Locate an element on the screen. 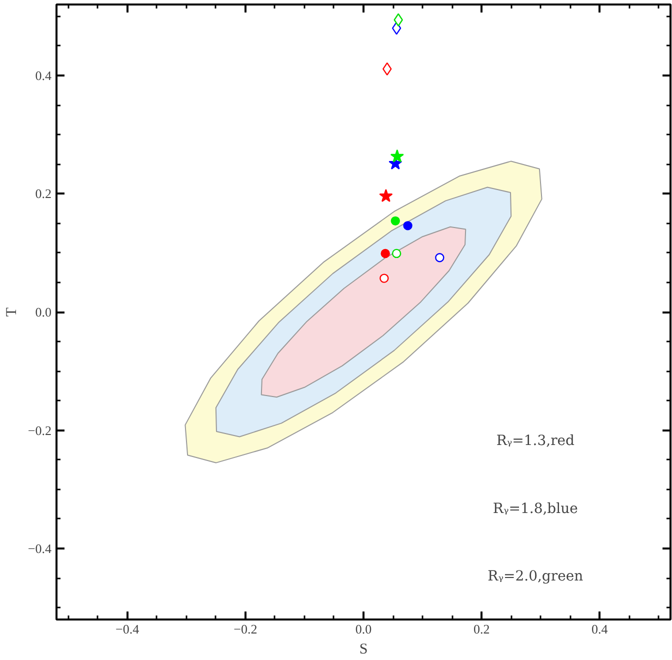 The width and height of the screenshot is (672, 660). y-tick-label: 0.2 is located at coordinates (43, 194).